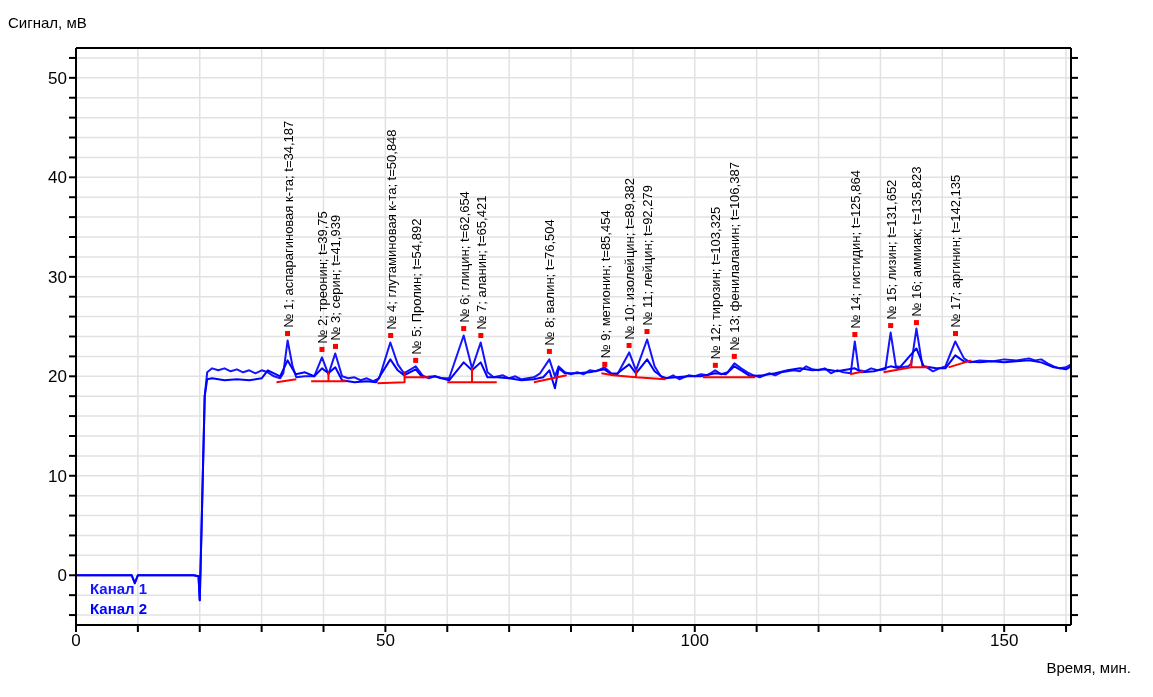  Describe the element at coordinates (76, 641) in the screenshot. I see `x-tick-label: 0` at that location.